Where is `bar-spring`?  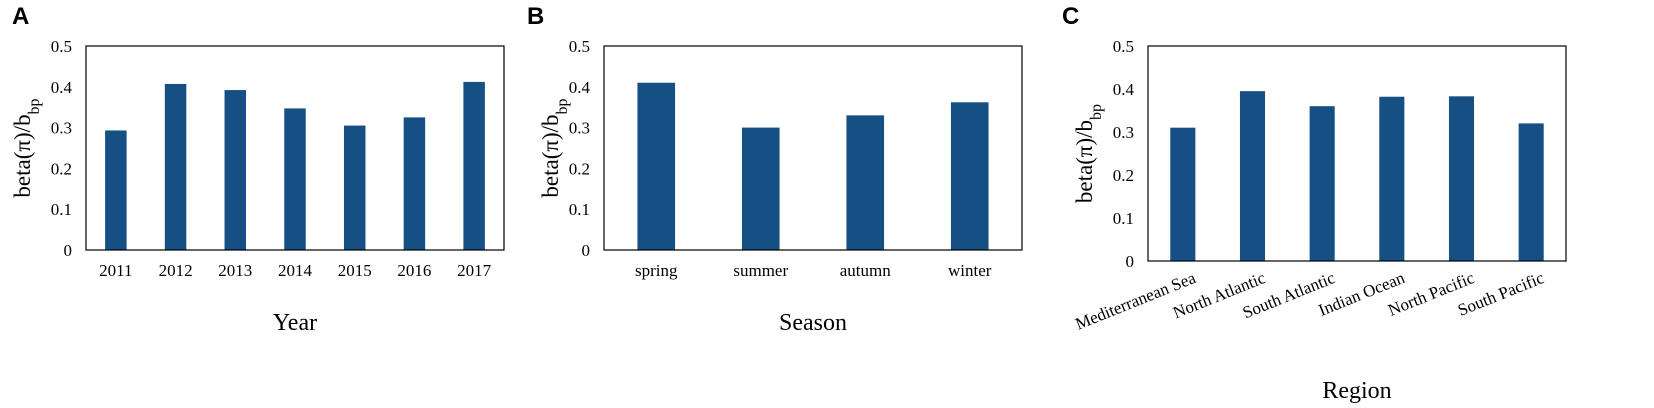 bar-spring is located at coordinates (656, 166).